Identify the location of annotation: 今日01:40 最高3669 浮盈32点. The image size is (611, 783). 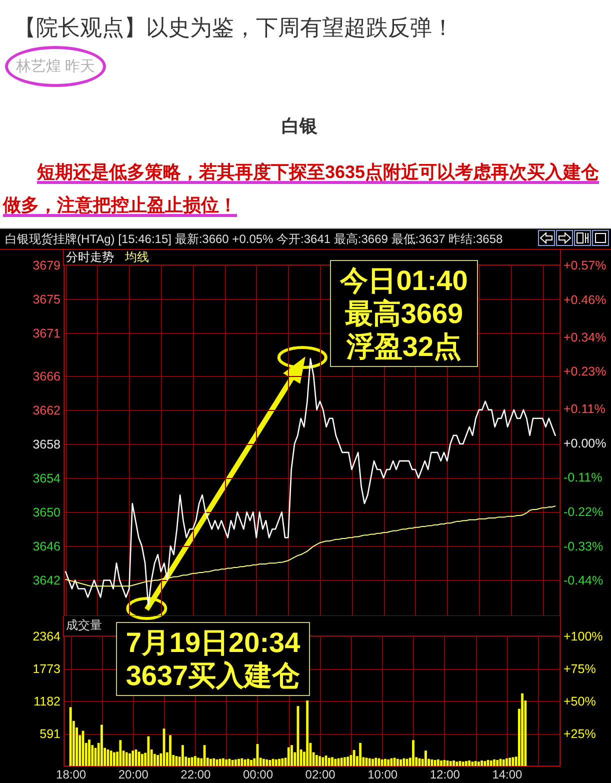
(404, 313).